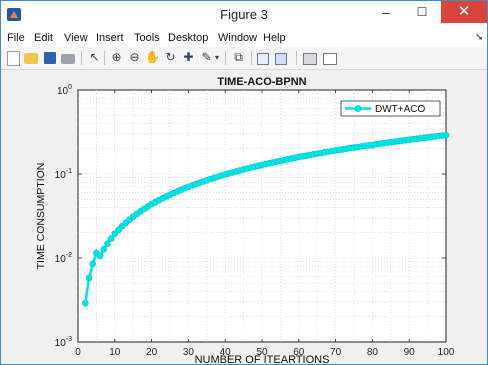 The height and width of the screenshot is (365, 488). Describe the element at coordinates (16, 38) in the screenshot. I see `menu-file: File` at that location.